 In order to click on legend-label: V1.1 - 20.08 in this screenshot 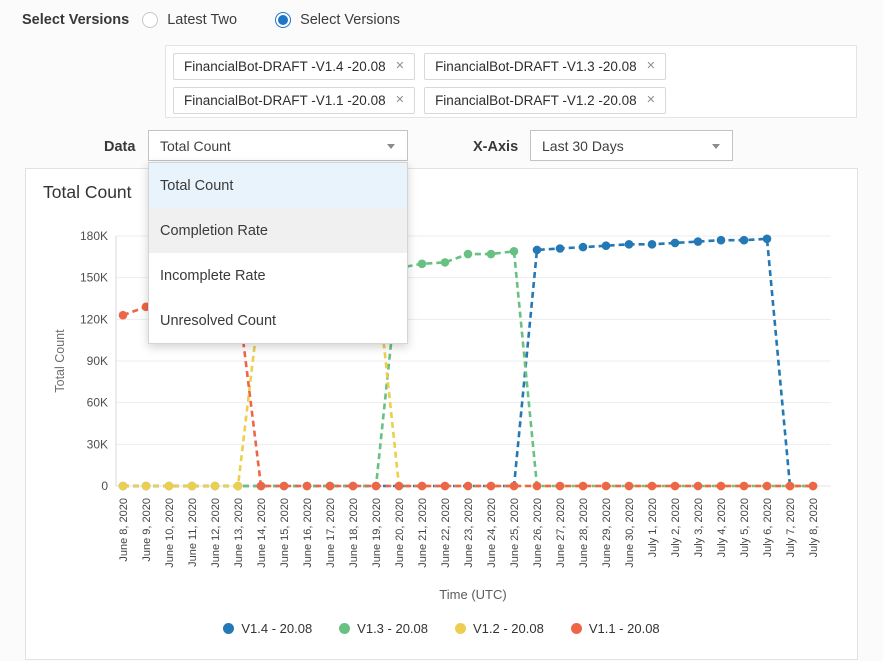, I will do `click(624, 628)`.